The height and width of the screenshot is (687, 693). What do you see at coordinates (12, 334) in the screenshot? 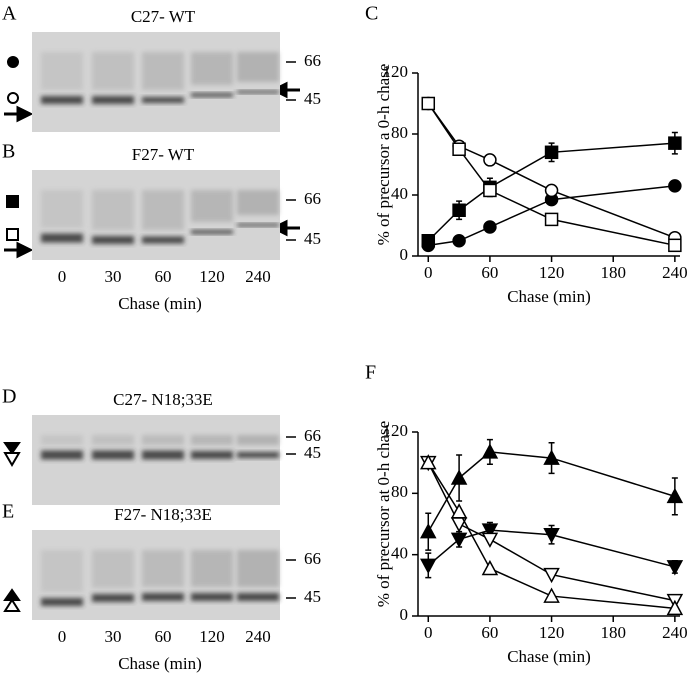
I see `gel-symbols` at bounding box center [12, 334].